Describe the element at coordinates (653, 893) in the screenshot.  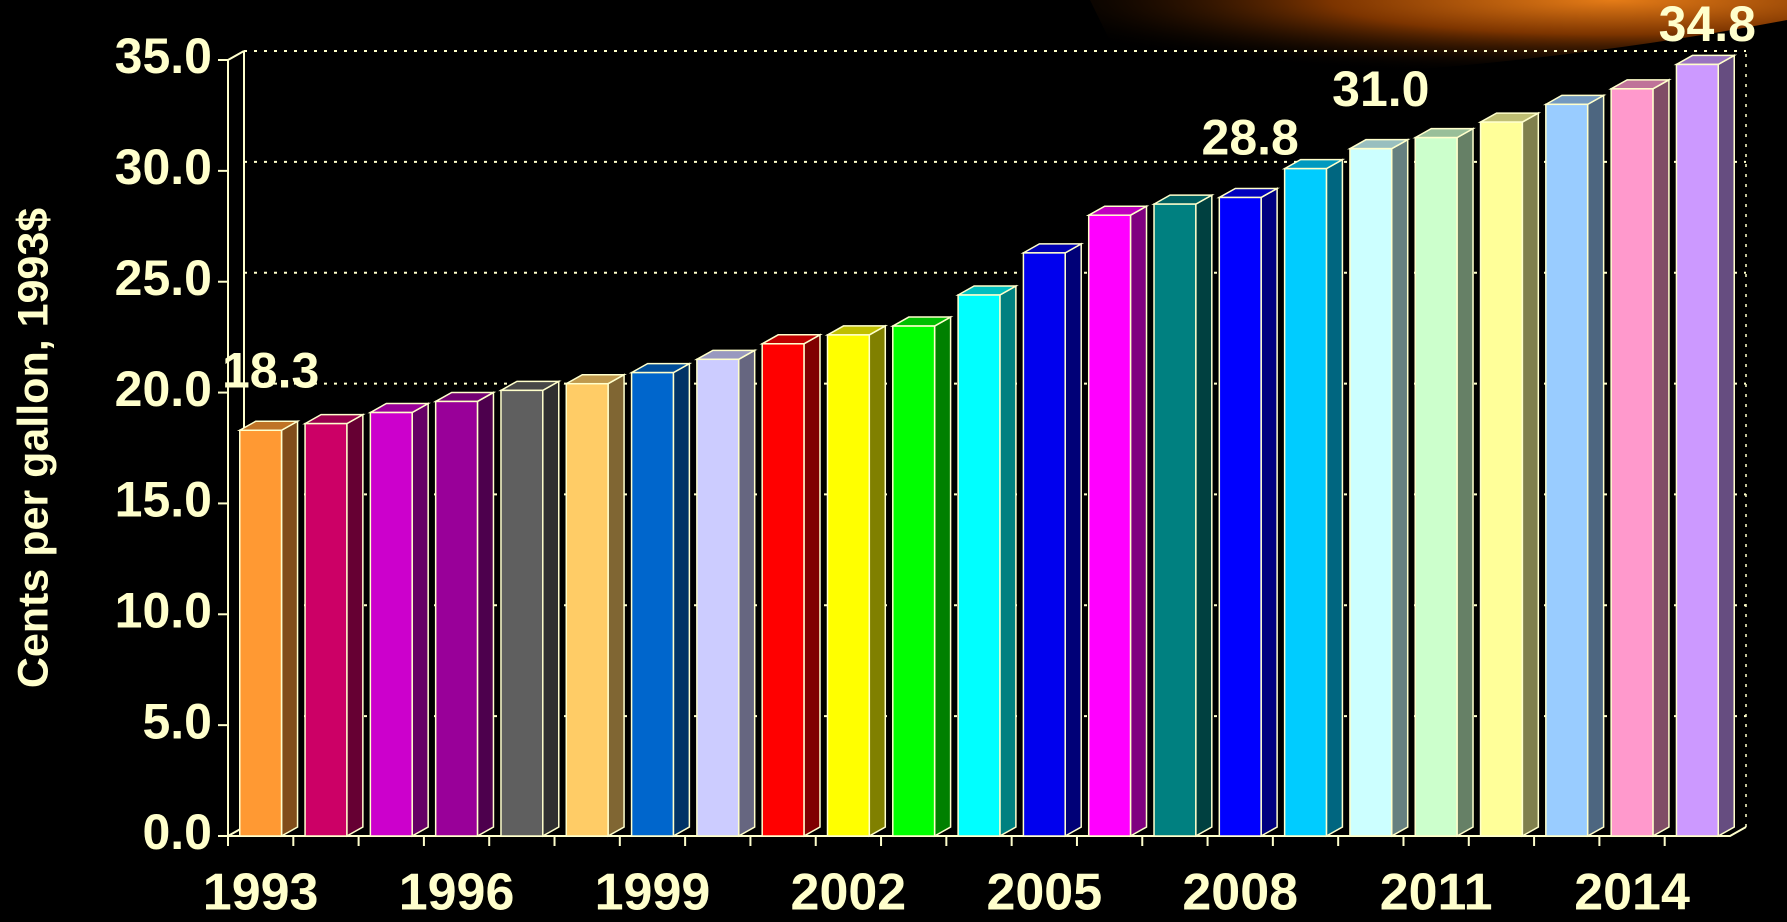
I see `x-tick-label: 1999` at that location.